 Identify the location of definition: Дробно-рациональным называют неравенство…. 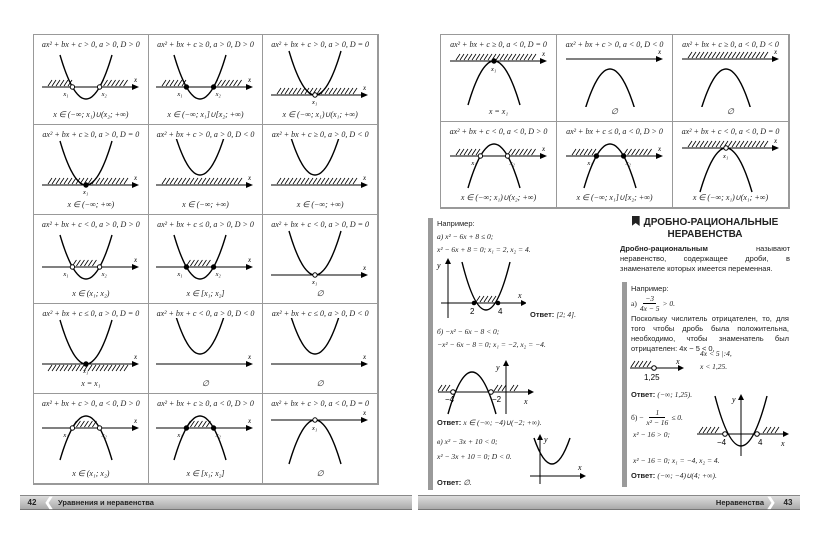
(705, 259).